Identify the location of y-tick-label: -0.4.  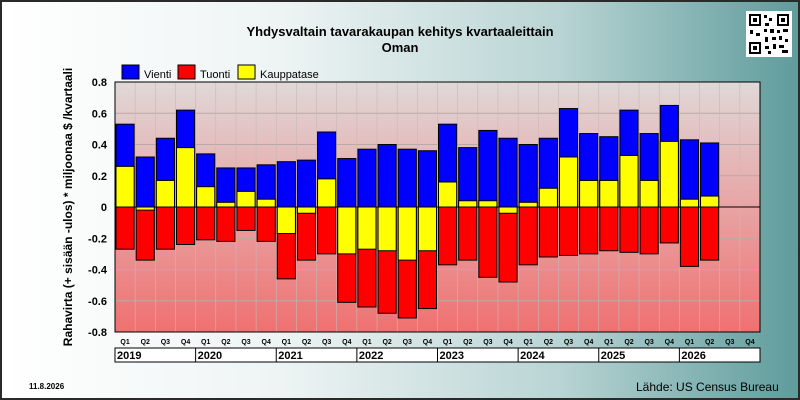
(98, 271).